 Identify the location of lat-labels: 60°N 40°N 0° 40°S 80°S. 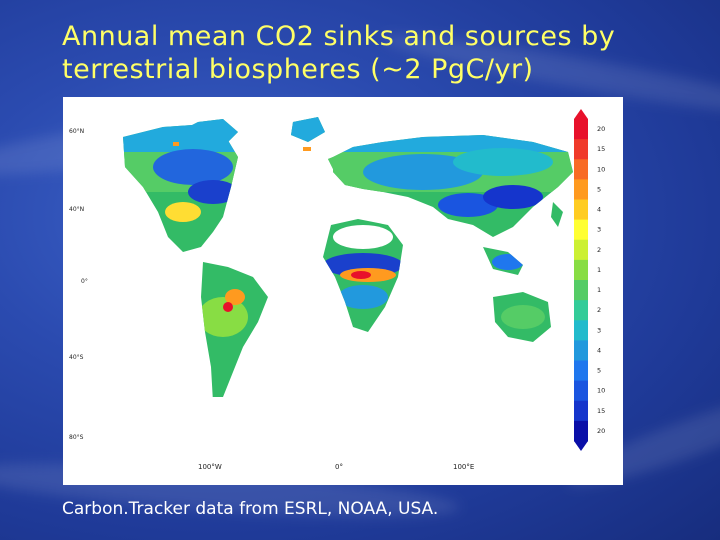
(78, 284).